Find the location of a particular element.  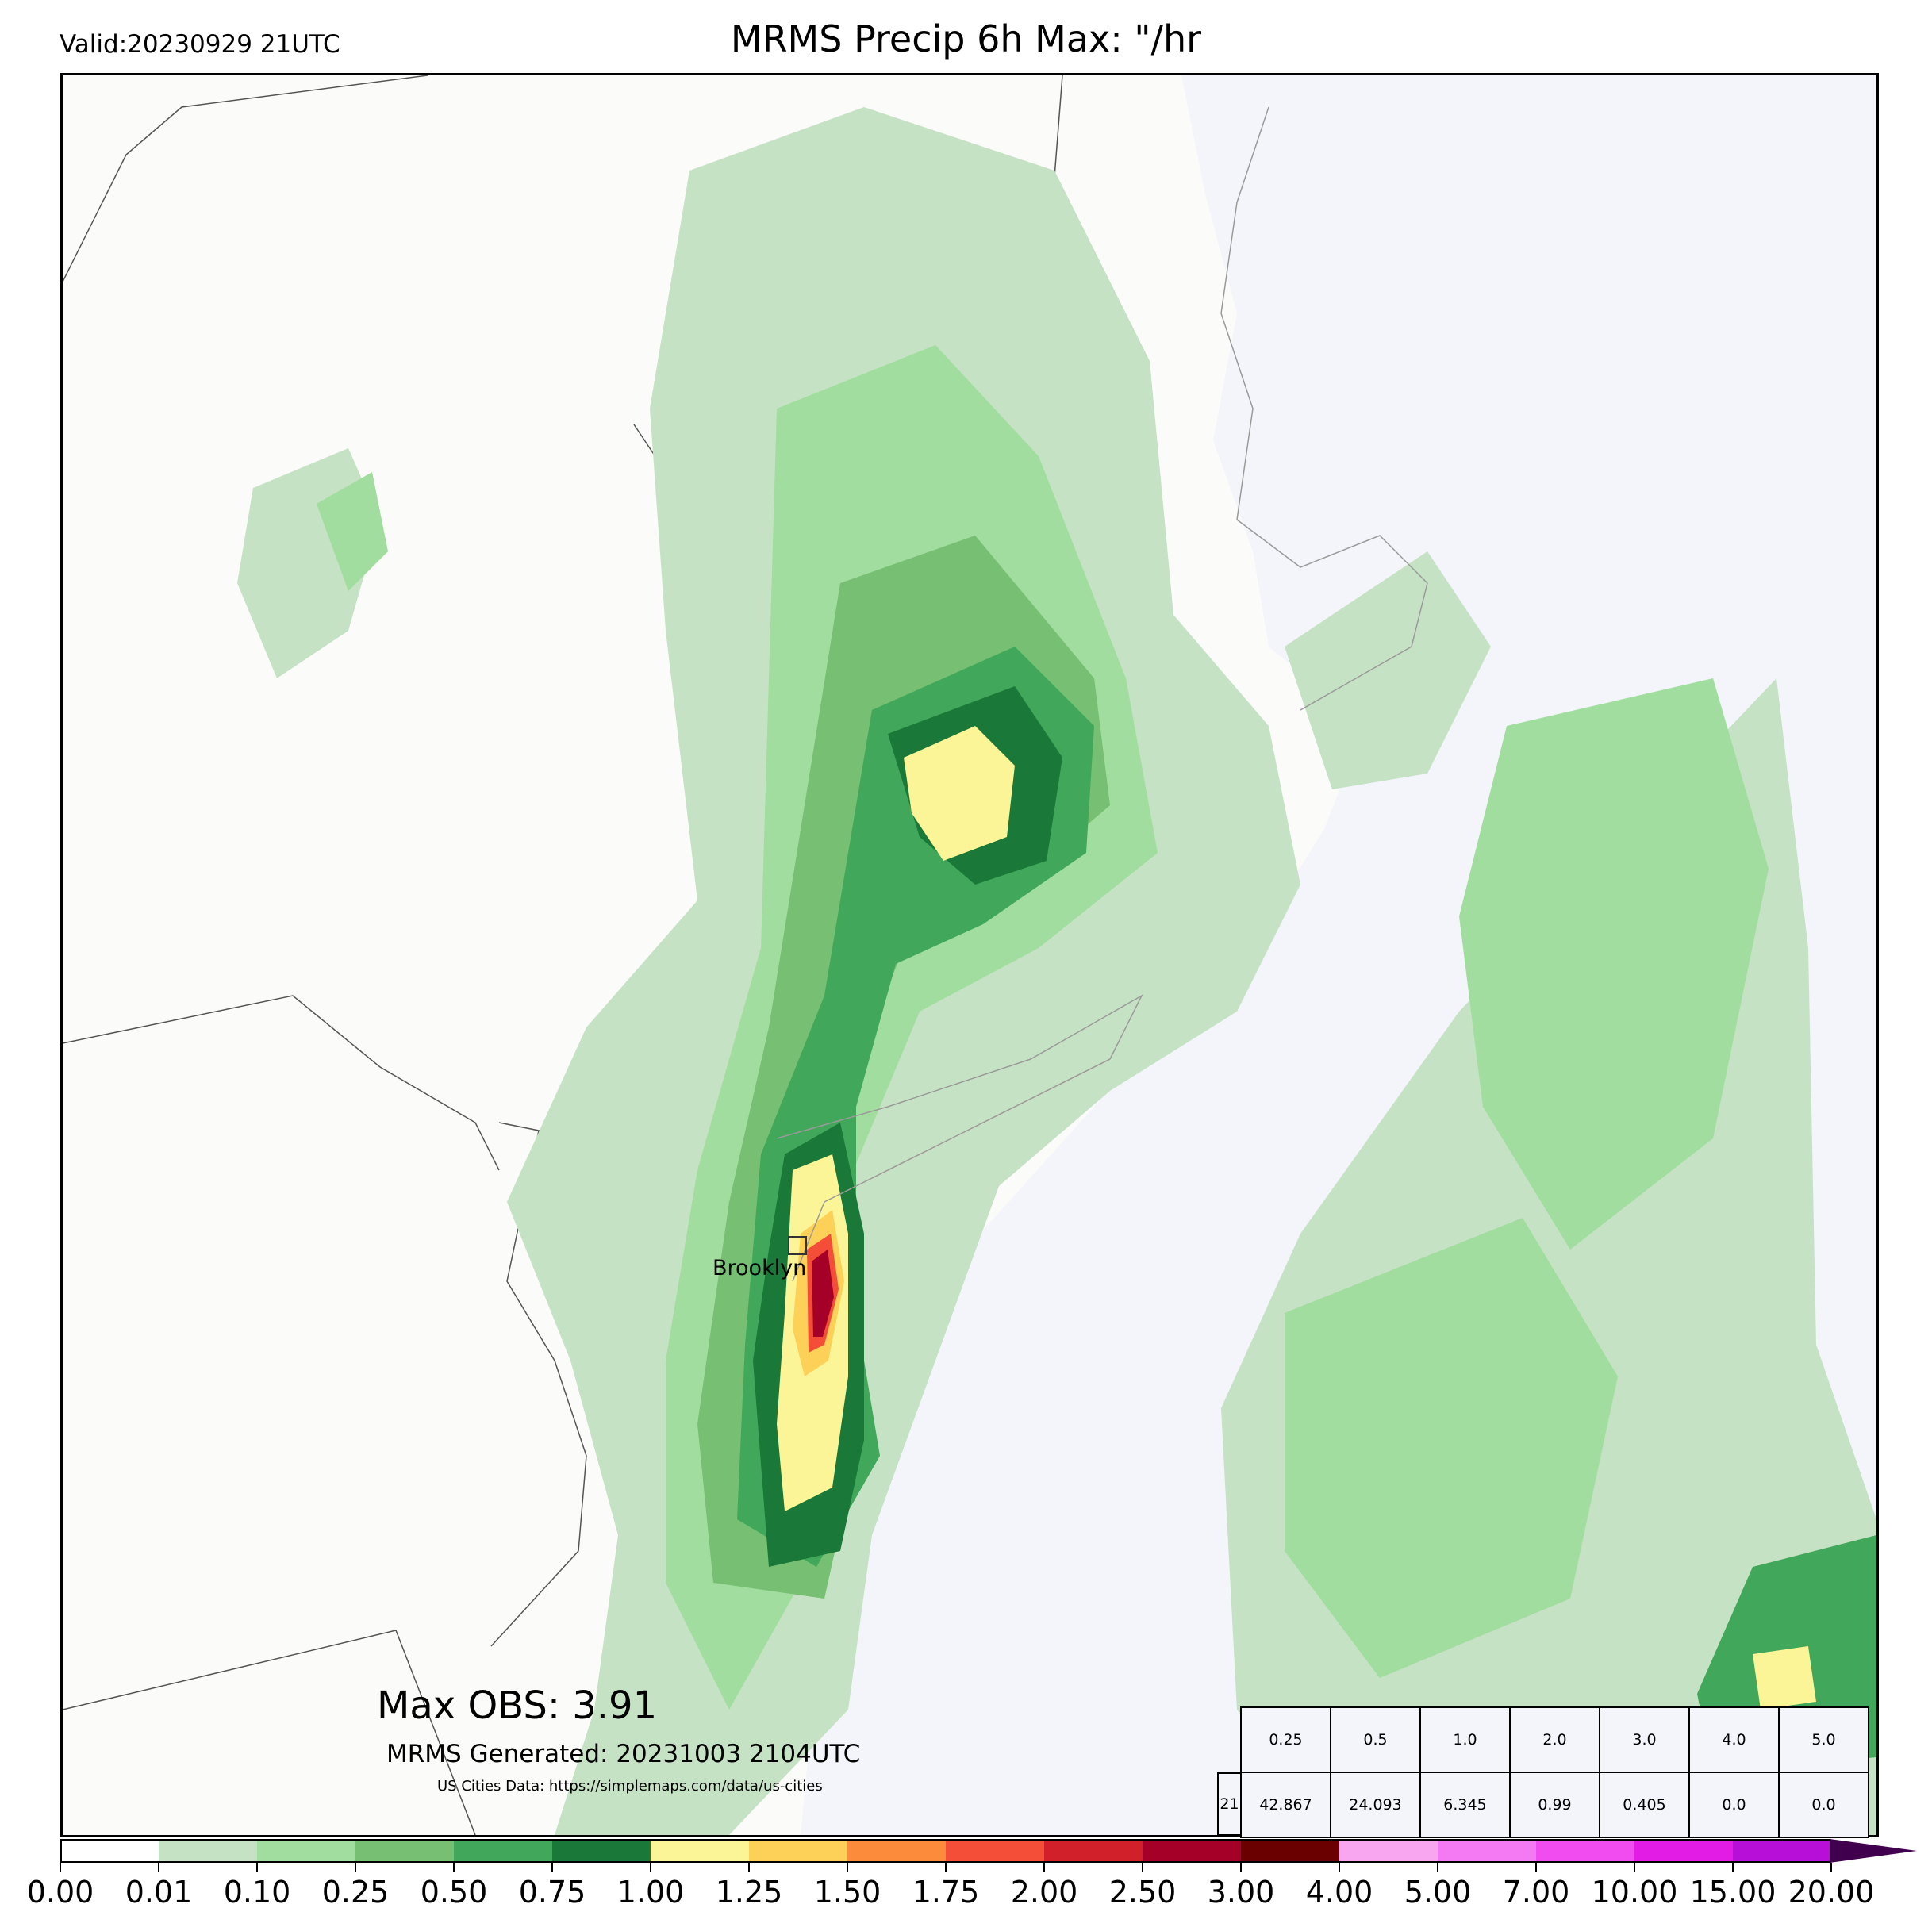

colorbar-tick-label: 3.00 is located at coordinates (1241, 1892).